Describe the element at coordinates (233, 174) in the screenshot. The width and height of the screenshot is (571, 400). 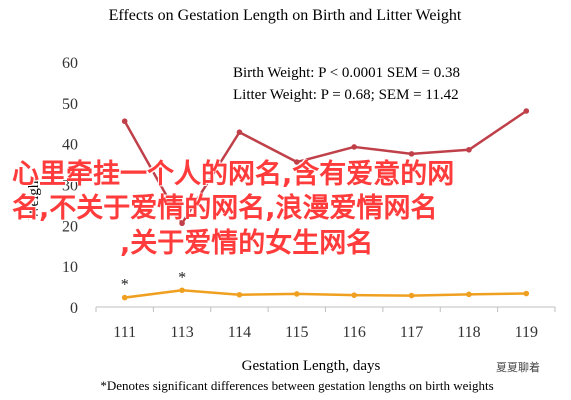
I see `overlay-text-line-1: 心里牵挂一个人的网名,含有爱意的网` at that location.